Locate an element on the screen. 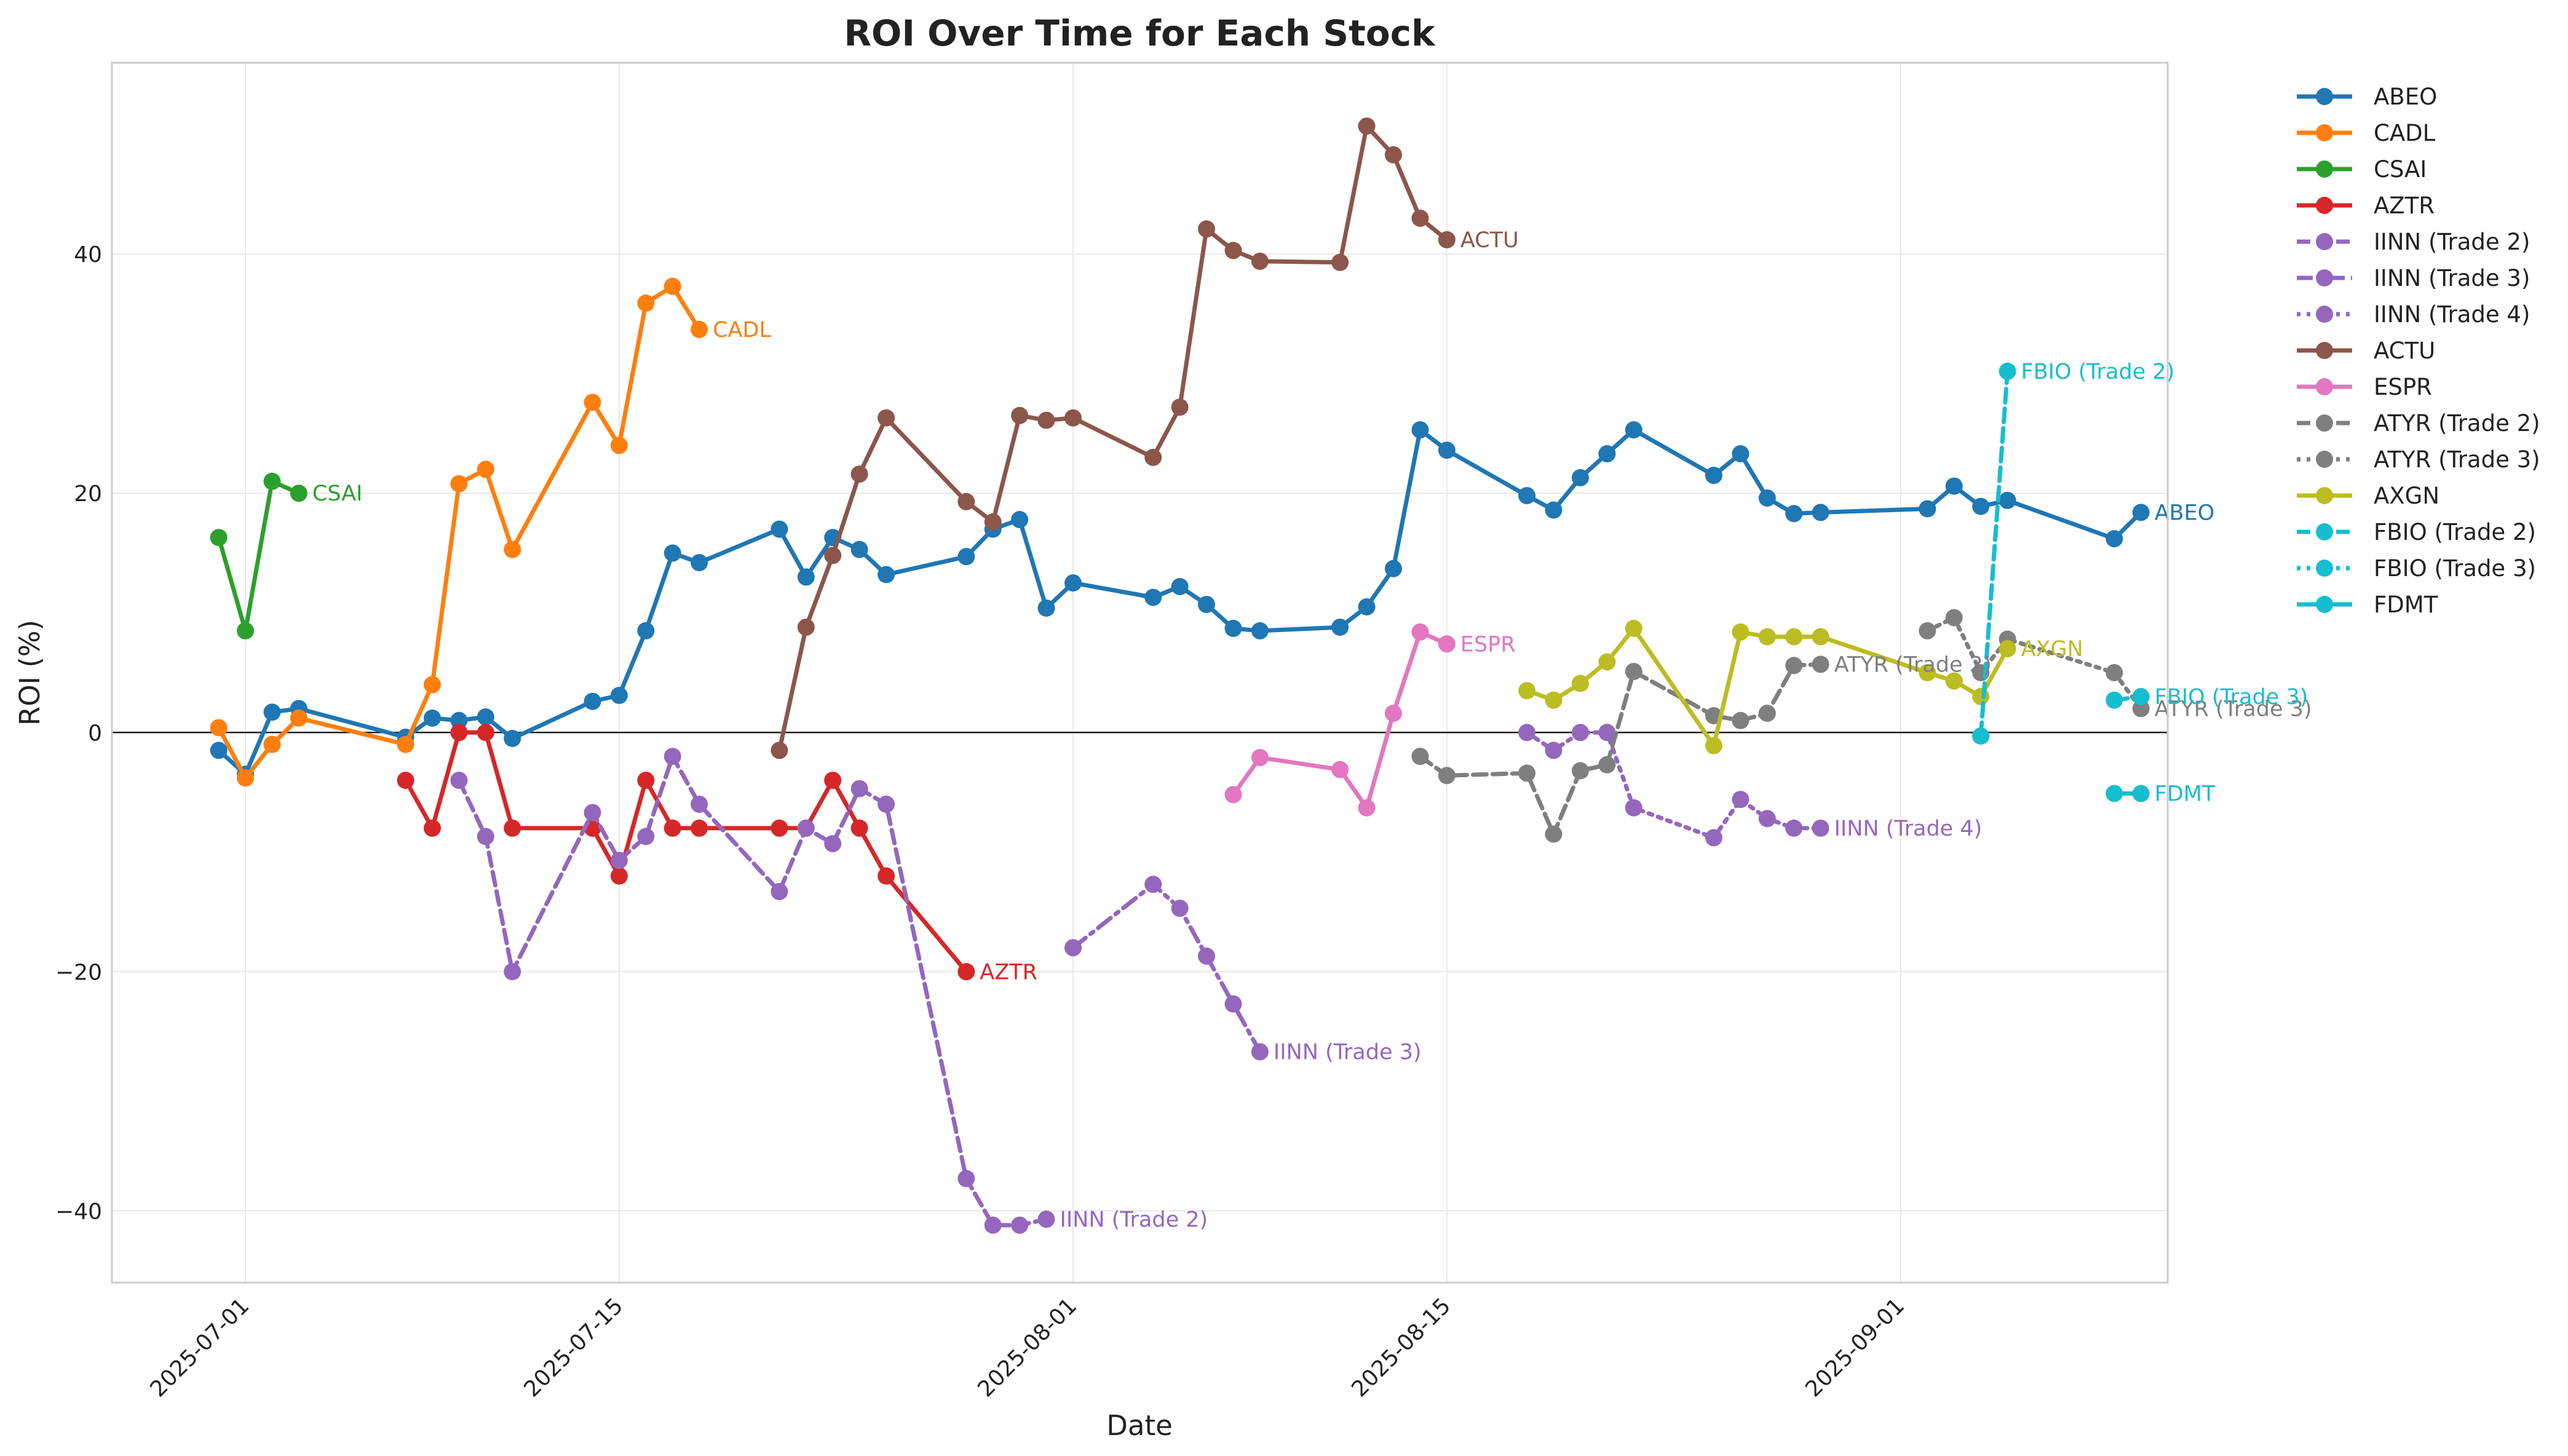 Image resolution: width=2568 pixels, height=1456 pixels. legend-item-atyr-trade-3: ATYR (Trade 3) is located at coordinates (2418, 460).